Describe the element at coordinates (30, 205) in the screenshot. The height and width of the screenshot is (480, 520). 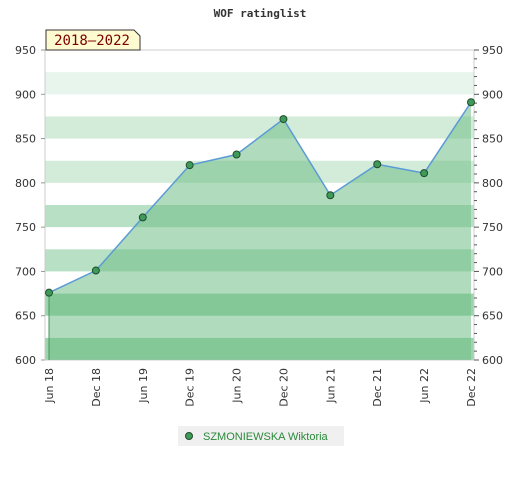
I see `y-axis-left: 600 650 700 750 800 850 900 950` at that location.